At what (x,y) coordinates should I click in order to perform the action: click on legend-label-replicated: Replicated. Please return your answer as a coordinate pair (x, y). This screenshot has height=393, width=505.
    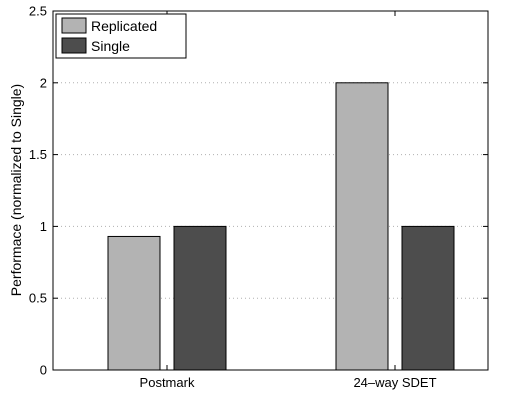
    Looking at the image, I should click on (124, 26).